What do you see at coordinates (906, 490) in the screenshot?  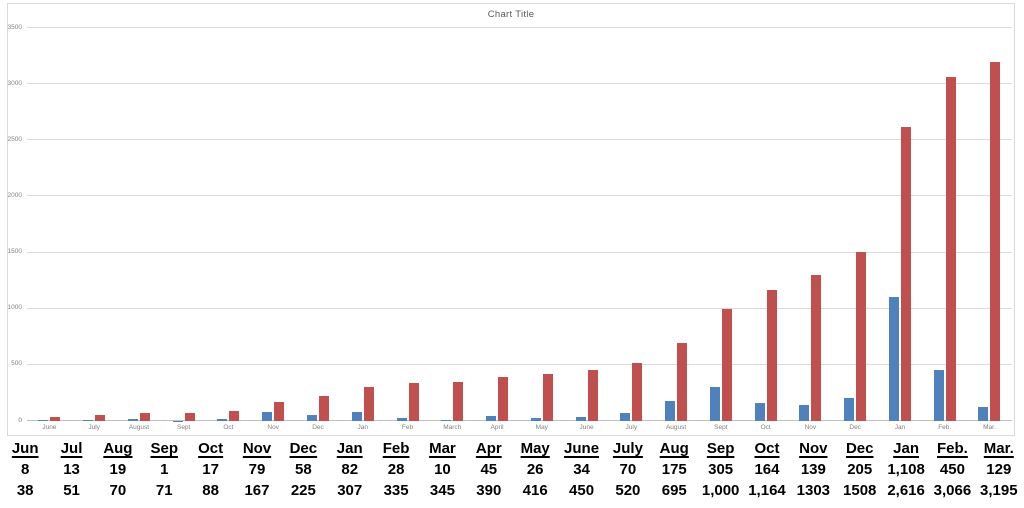 I see `table-cumulative-cell: 2,616` at bounding box center [906, 490].